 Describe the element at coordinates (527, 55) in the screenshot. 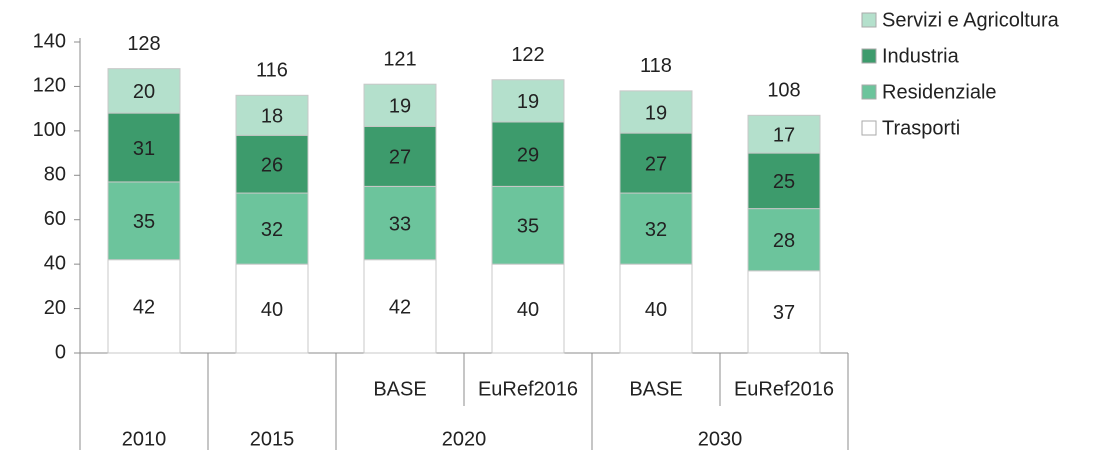

I see `total-label: 122` at that location.